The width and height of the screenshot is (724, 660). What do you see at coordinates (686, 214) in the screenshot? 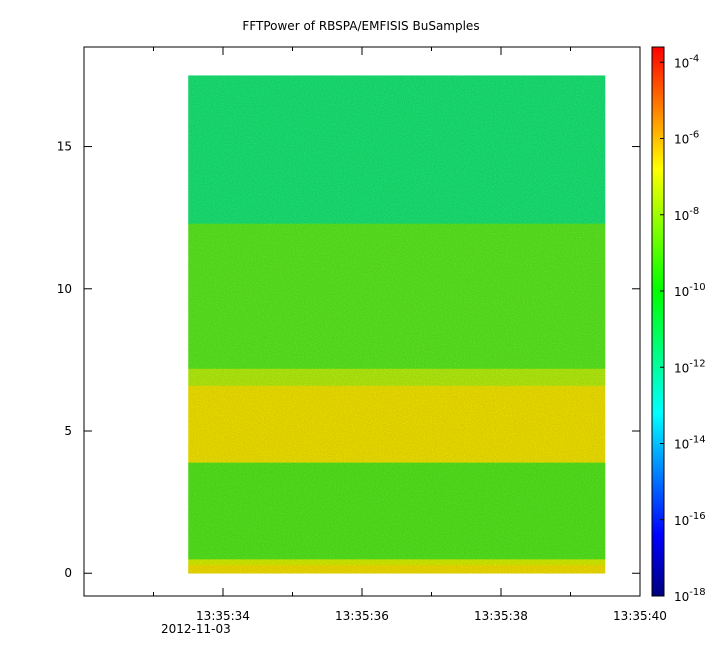
I see `colorbar-tick-label: 10⁻⁸` at bounding box center [686, 214].